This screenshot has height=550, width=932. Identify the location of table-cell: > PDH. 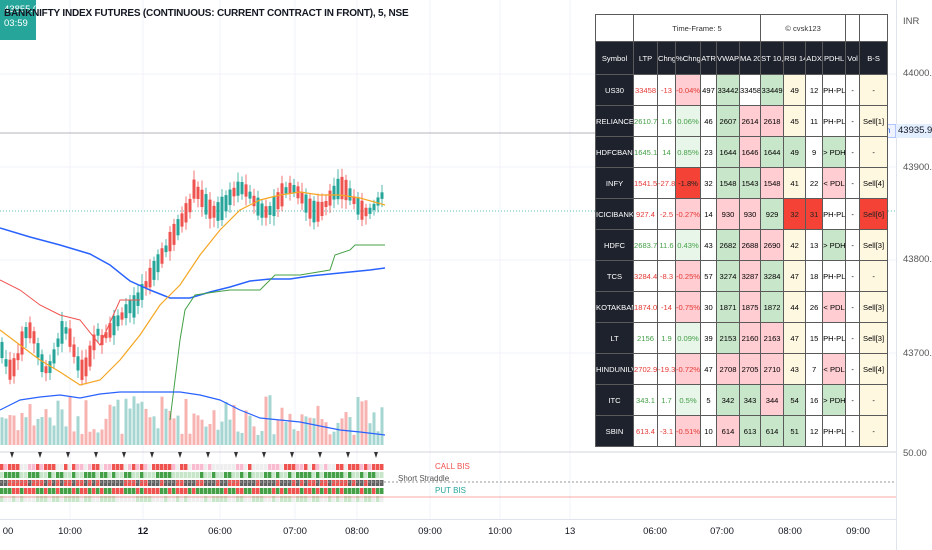
(834, 245).